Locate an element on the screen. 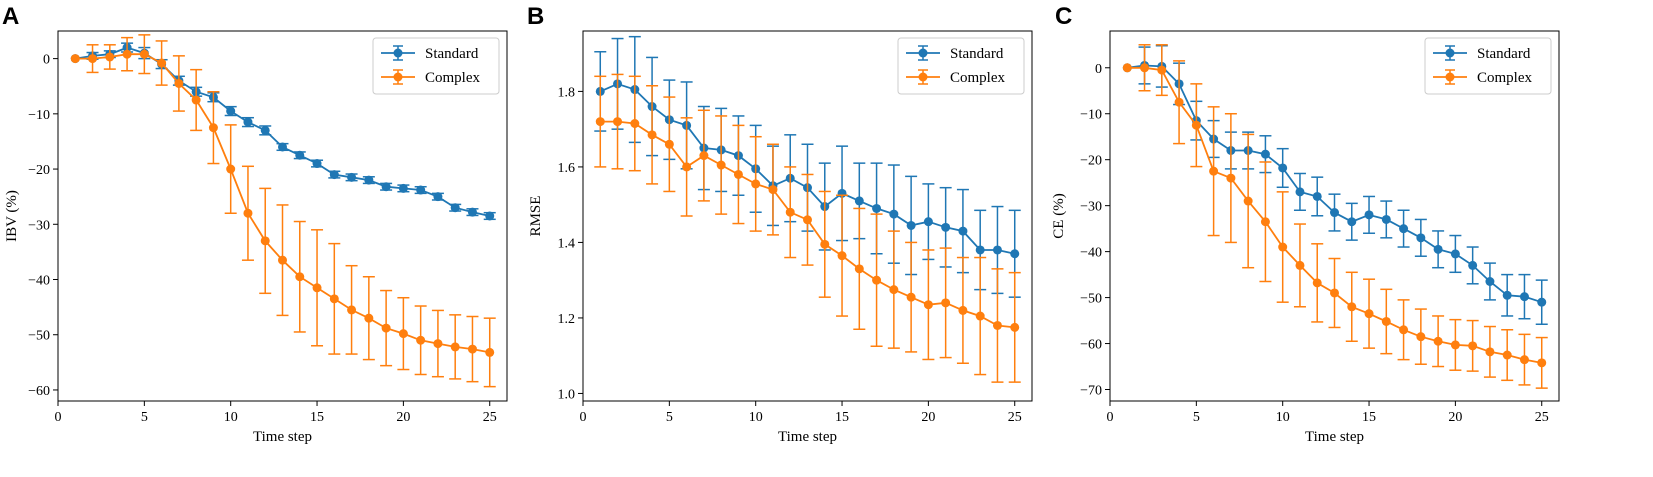 The image size is (1653, 477). legend-box is located at coordinates (961, 66).